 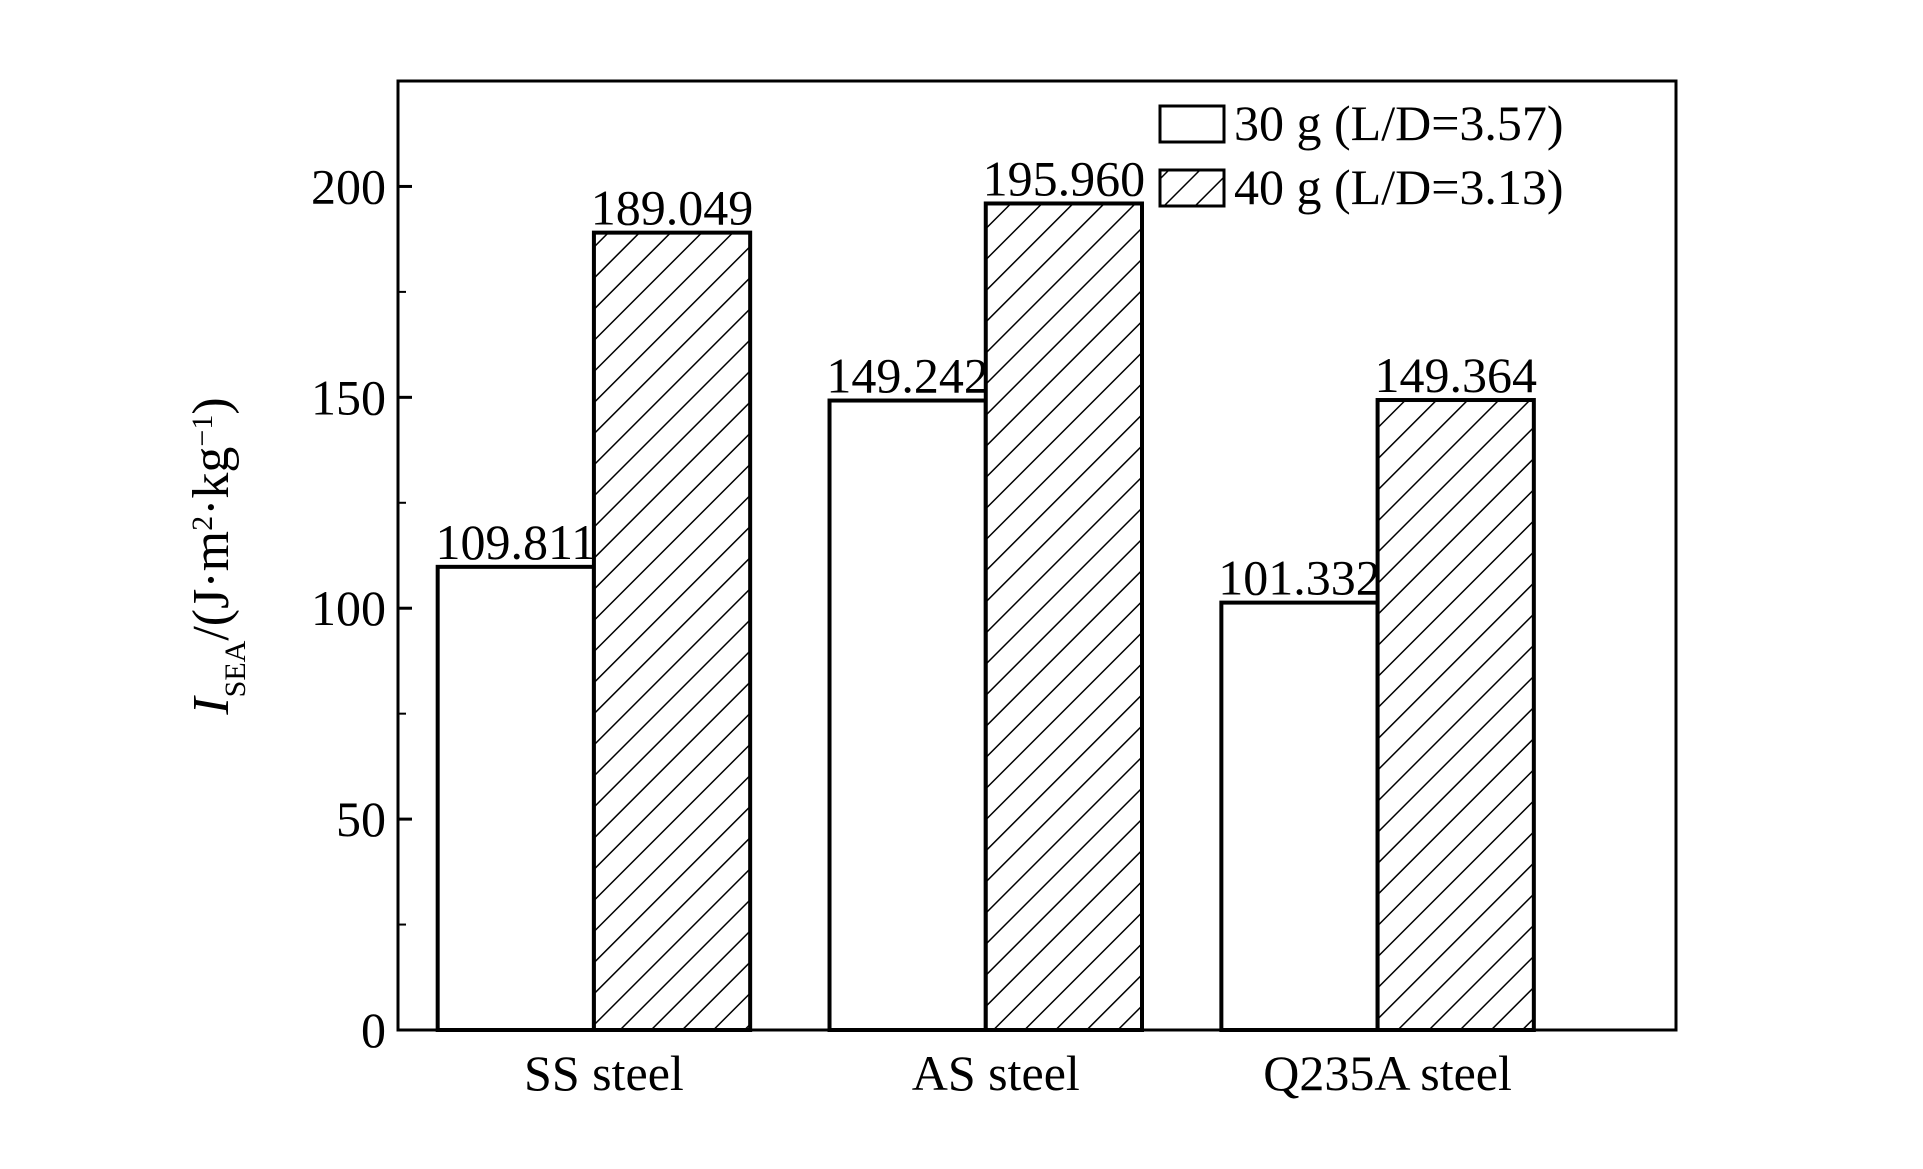 I want to click on value-label: 189.049, so click(x=672, y=208).